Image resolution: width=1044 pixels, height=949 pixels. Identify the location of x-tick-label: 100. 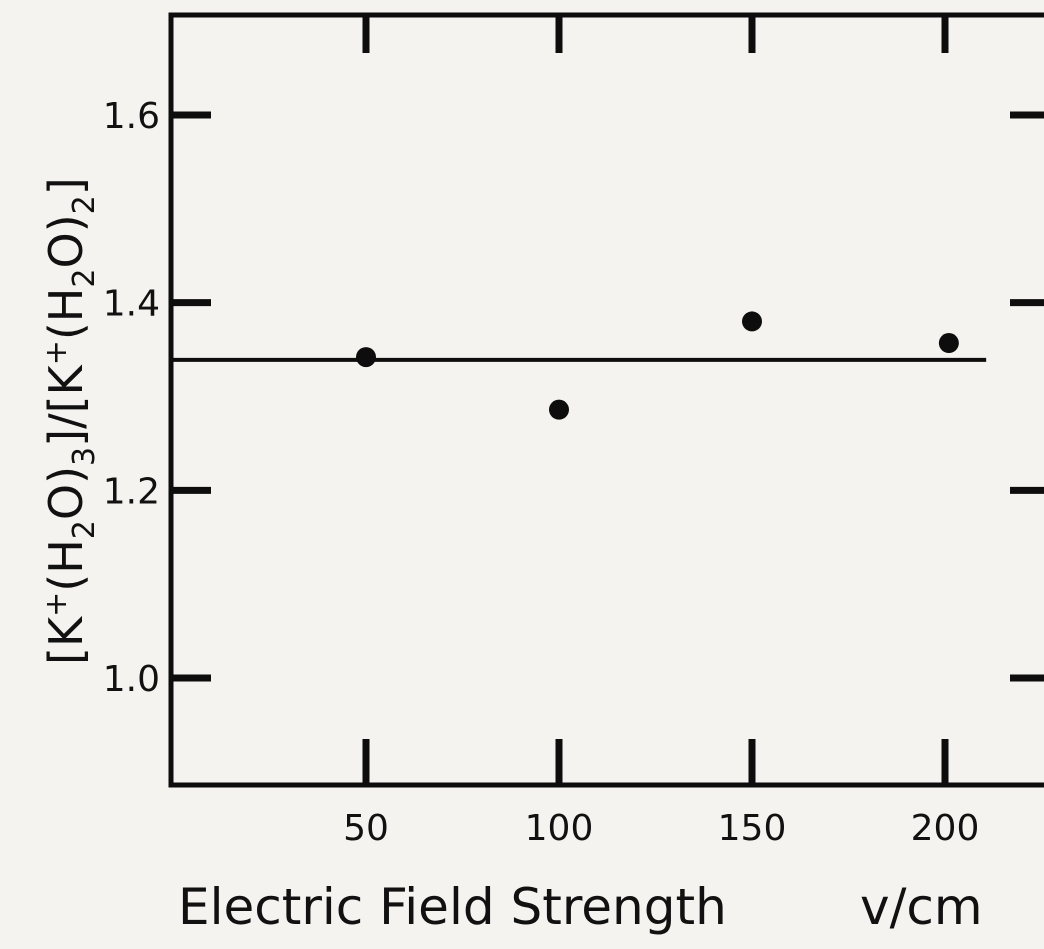
(559, 828).